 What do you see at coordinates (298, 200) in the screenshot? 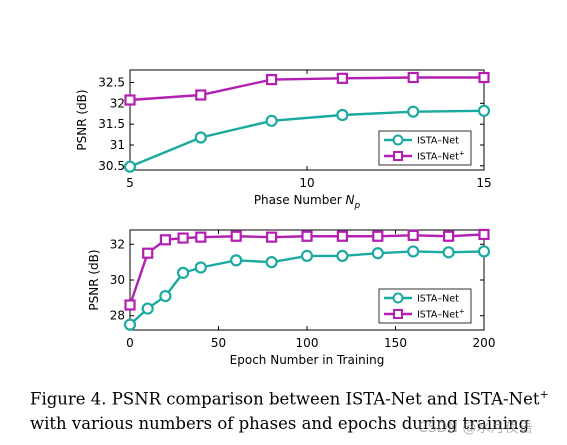
I see `x-axis-label-text: Phase Number` at bounding box center [298, 200].